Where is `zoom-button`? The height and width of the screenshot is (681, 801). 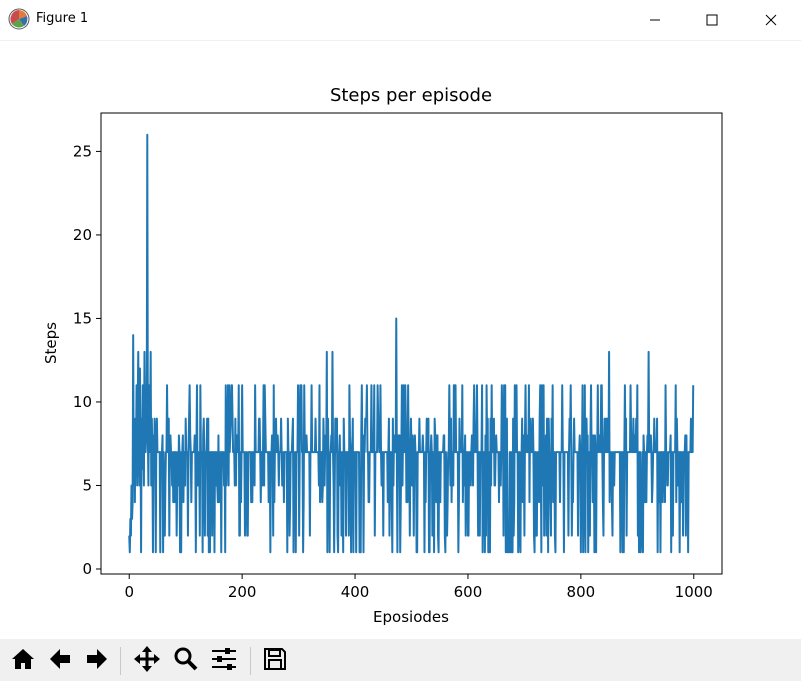
zoom-button is located at coordinates (186, 661).